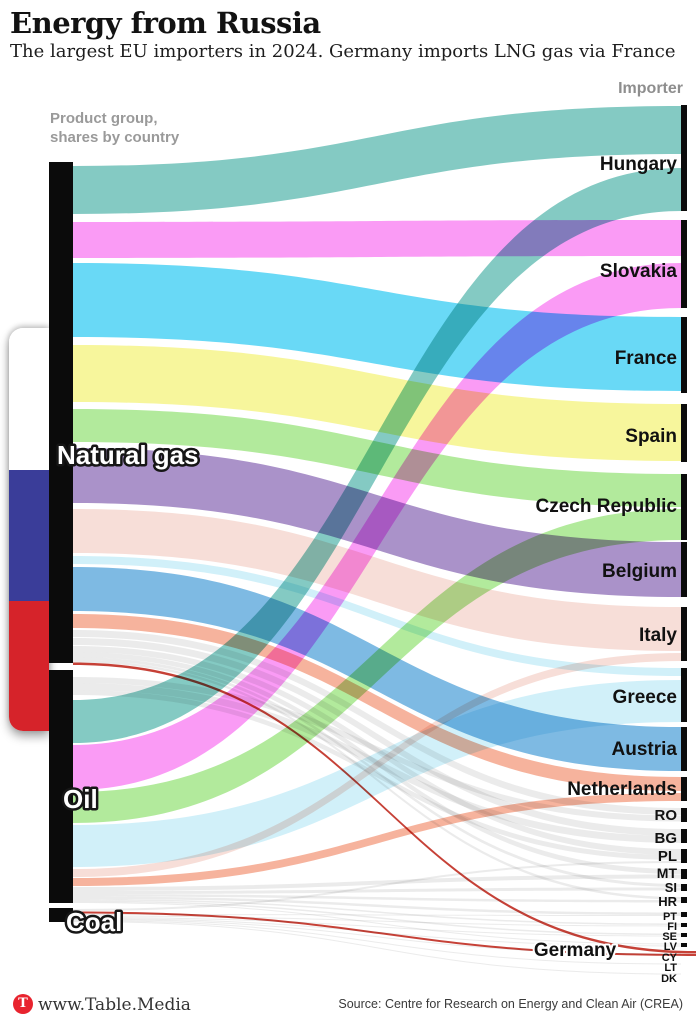 The width and height of the screenshot is (696, 1024). I want to click on target-label-lt: LT, so click(670, 968).